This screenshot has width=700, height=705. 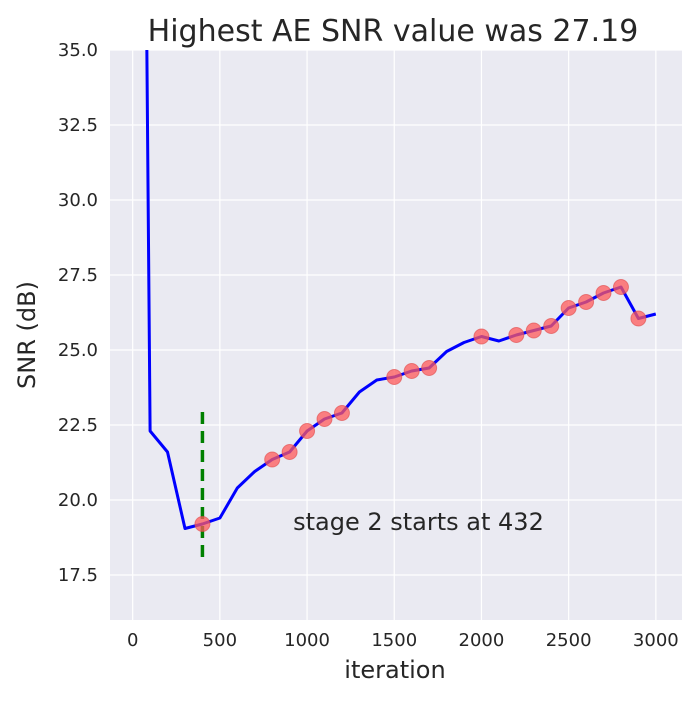 What do you see at coordinates (220, 640) in the screenshot?
I see `x-tick-label: 500` at bounding box center [220, 640].